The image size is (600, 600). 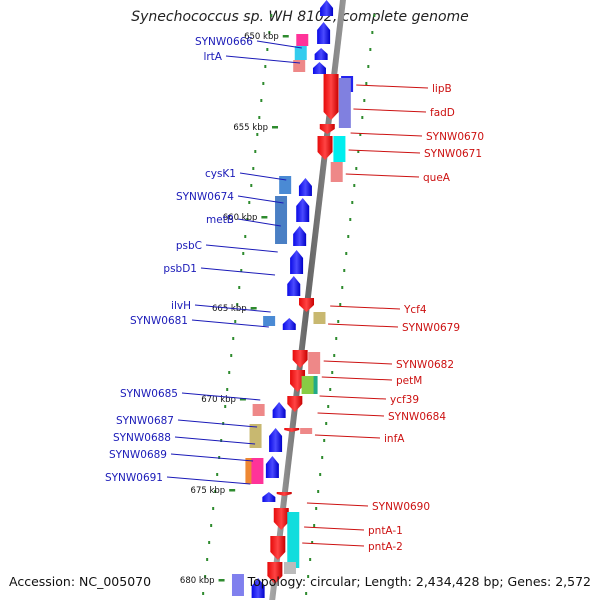 What do you see at coordinates (437, 178) in the screenshot?
I see `gene-label-right: queA` at bounding box center [437, 178].